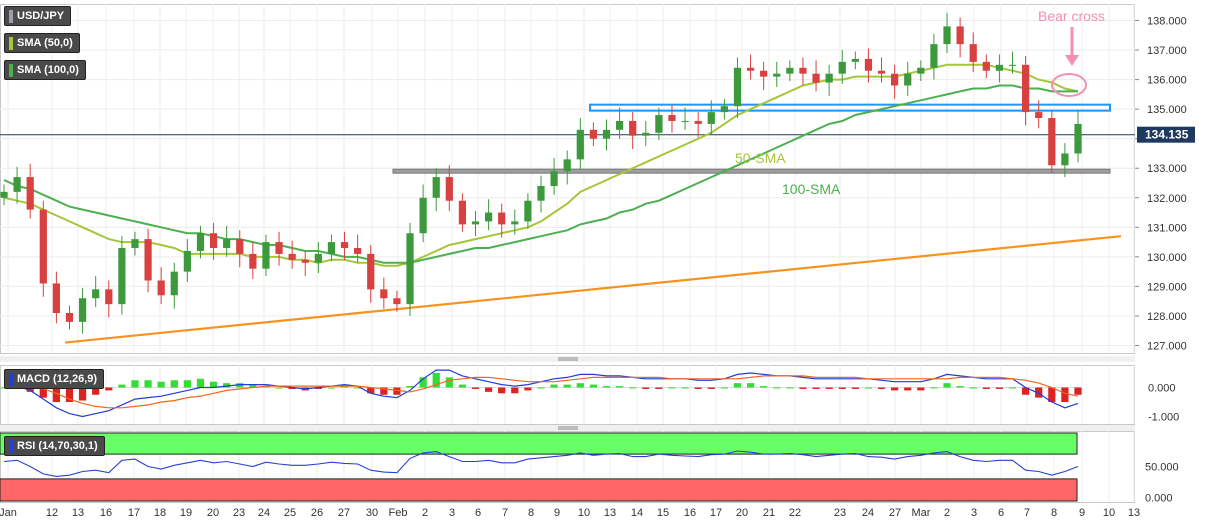 The height and width of the screenshot is (526, 1207). I want to click on sma50-tag: SMA (50,0), so click(42, 43).